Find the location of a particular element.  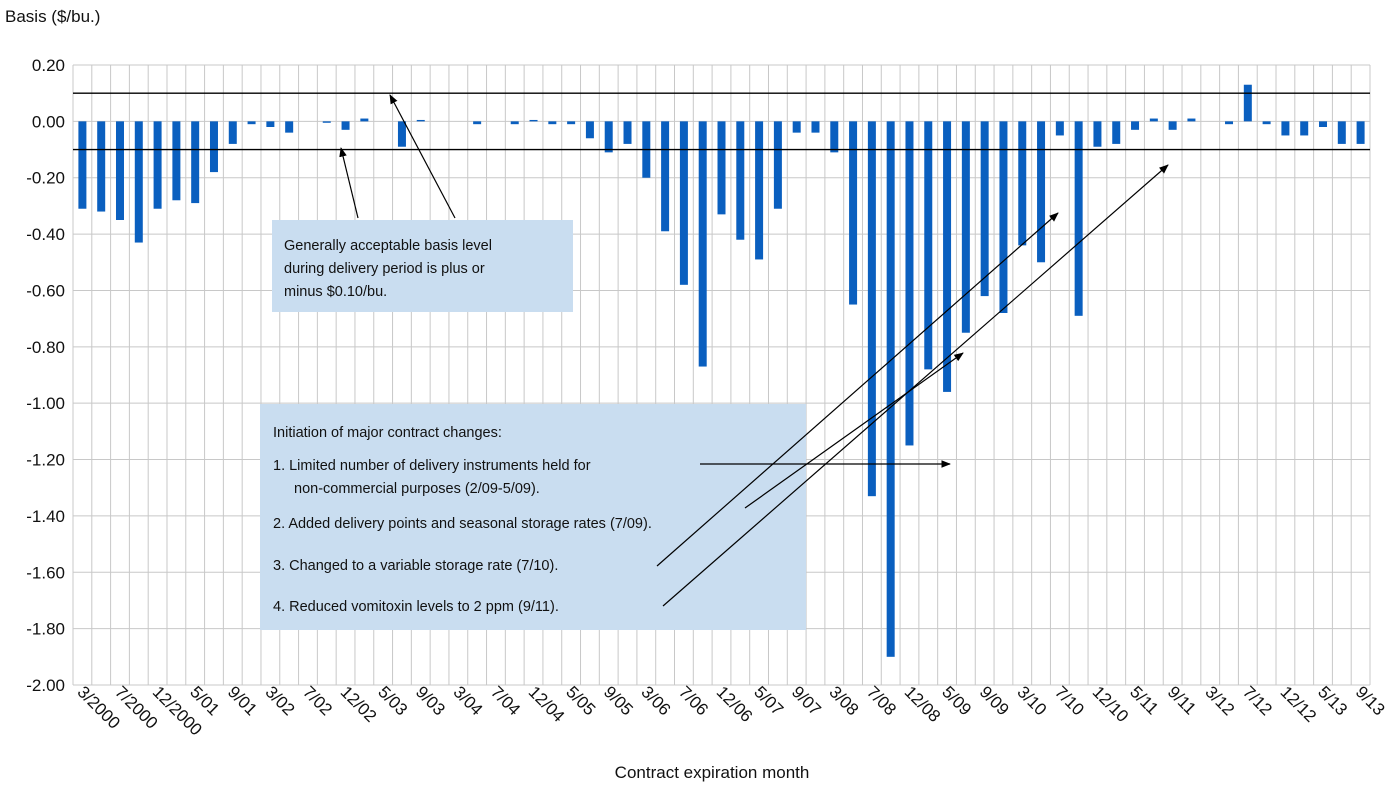

x-tick-label: 9/01 is located at coordinates (242, 700).